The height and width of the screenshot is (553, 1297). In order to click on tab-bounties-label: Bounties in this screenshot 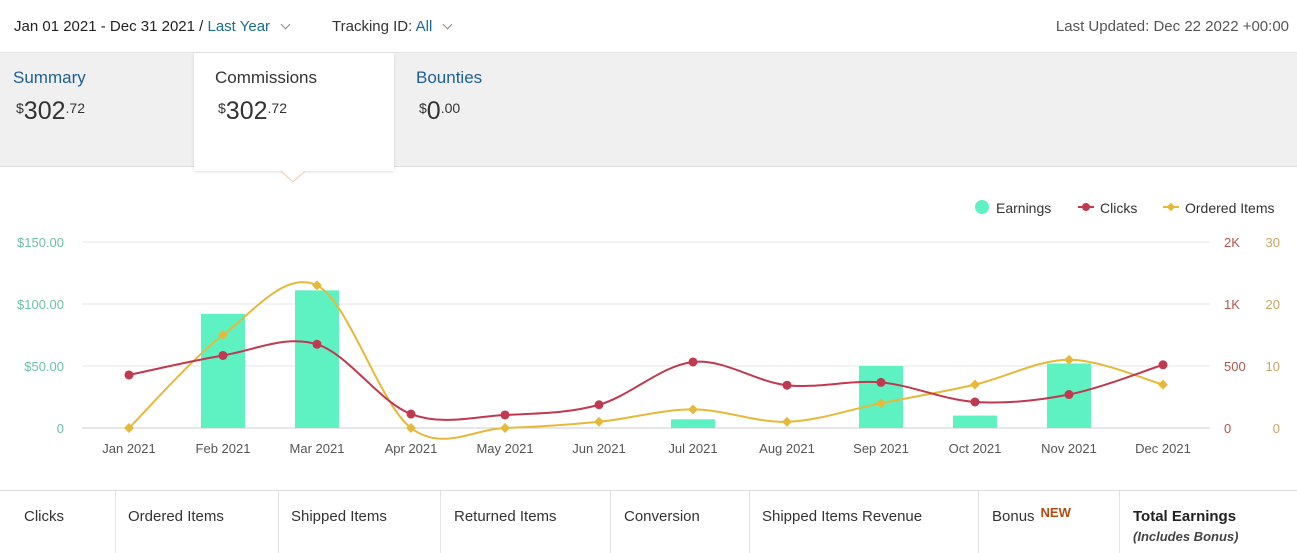, I will do `click(449, 77)`.